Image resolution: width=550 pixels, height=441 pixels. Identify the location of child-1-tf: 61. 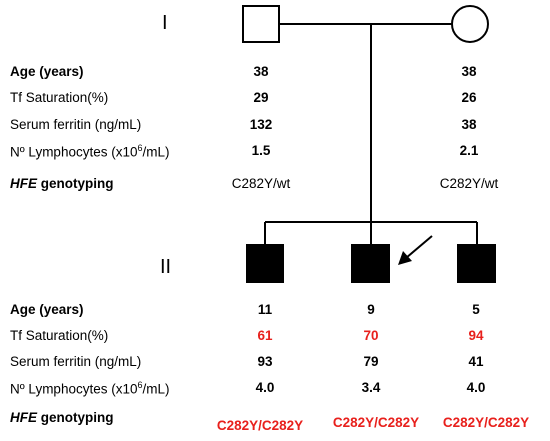
(265, 335).